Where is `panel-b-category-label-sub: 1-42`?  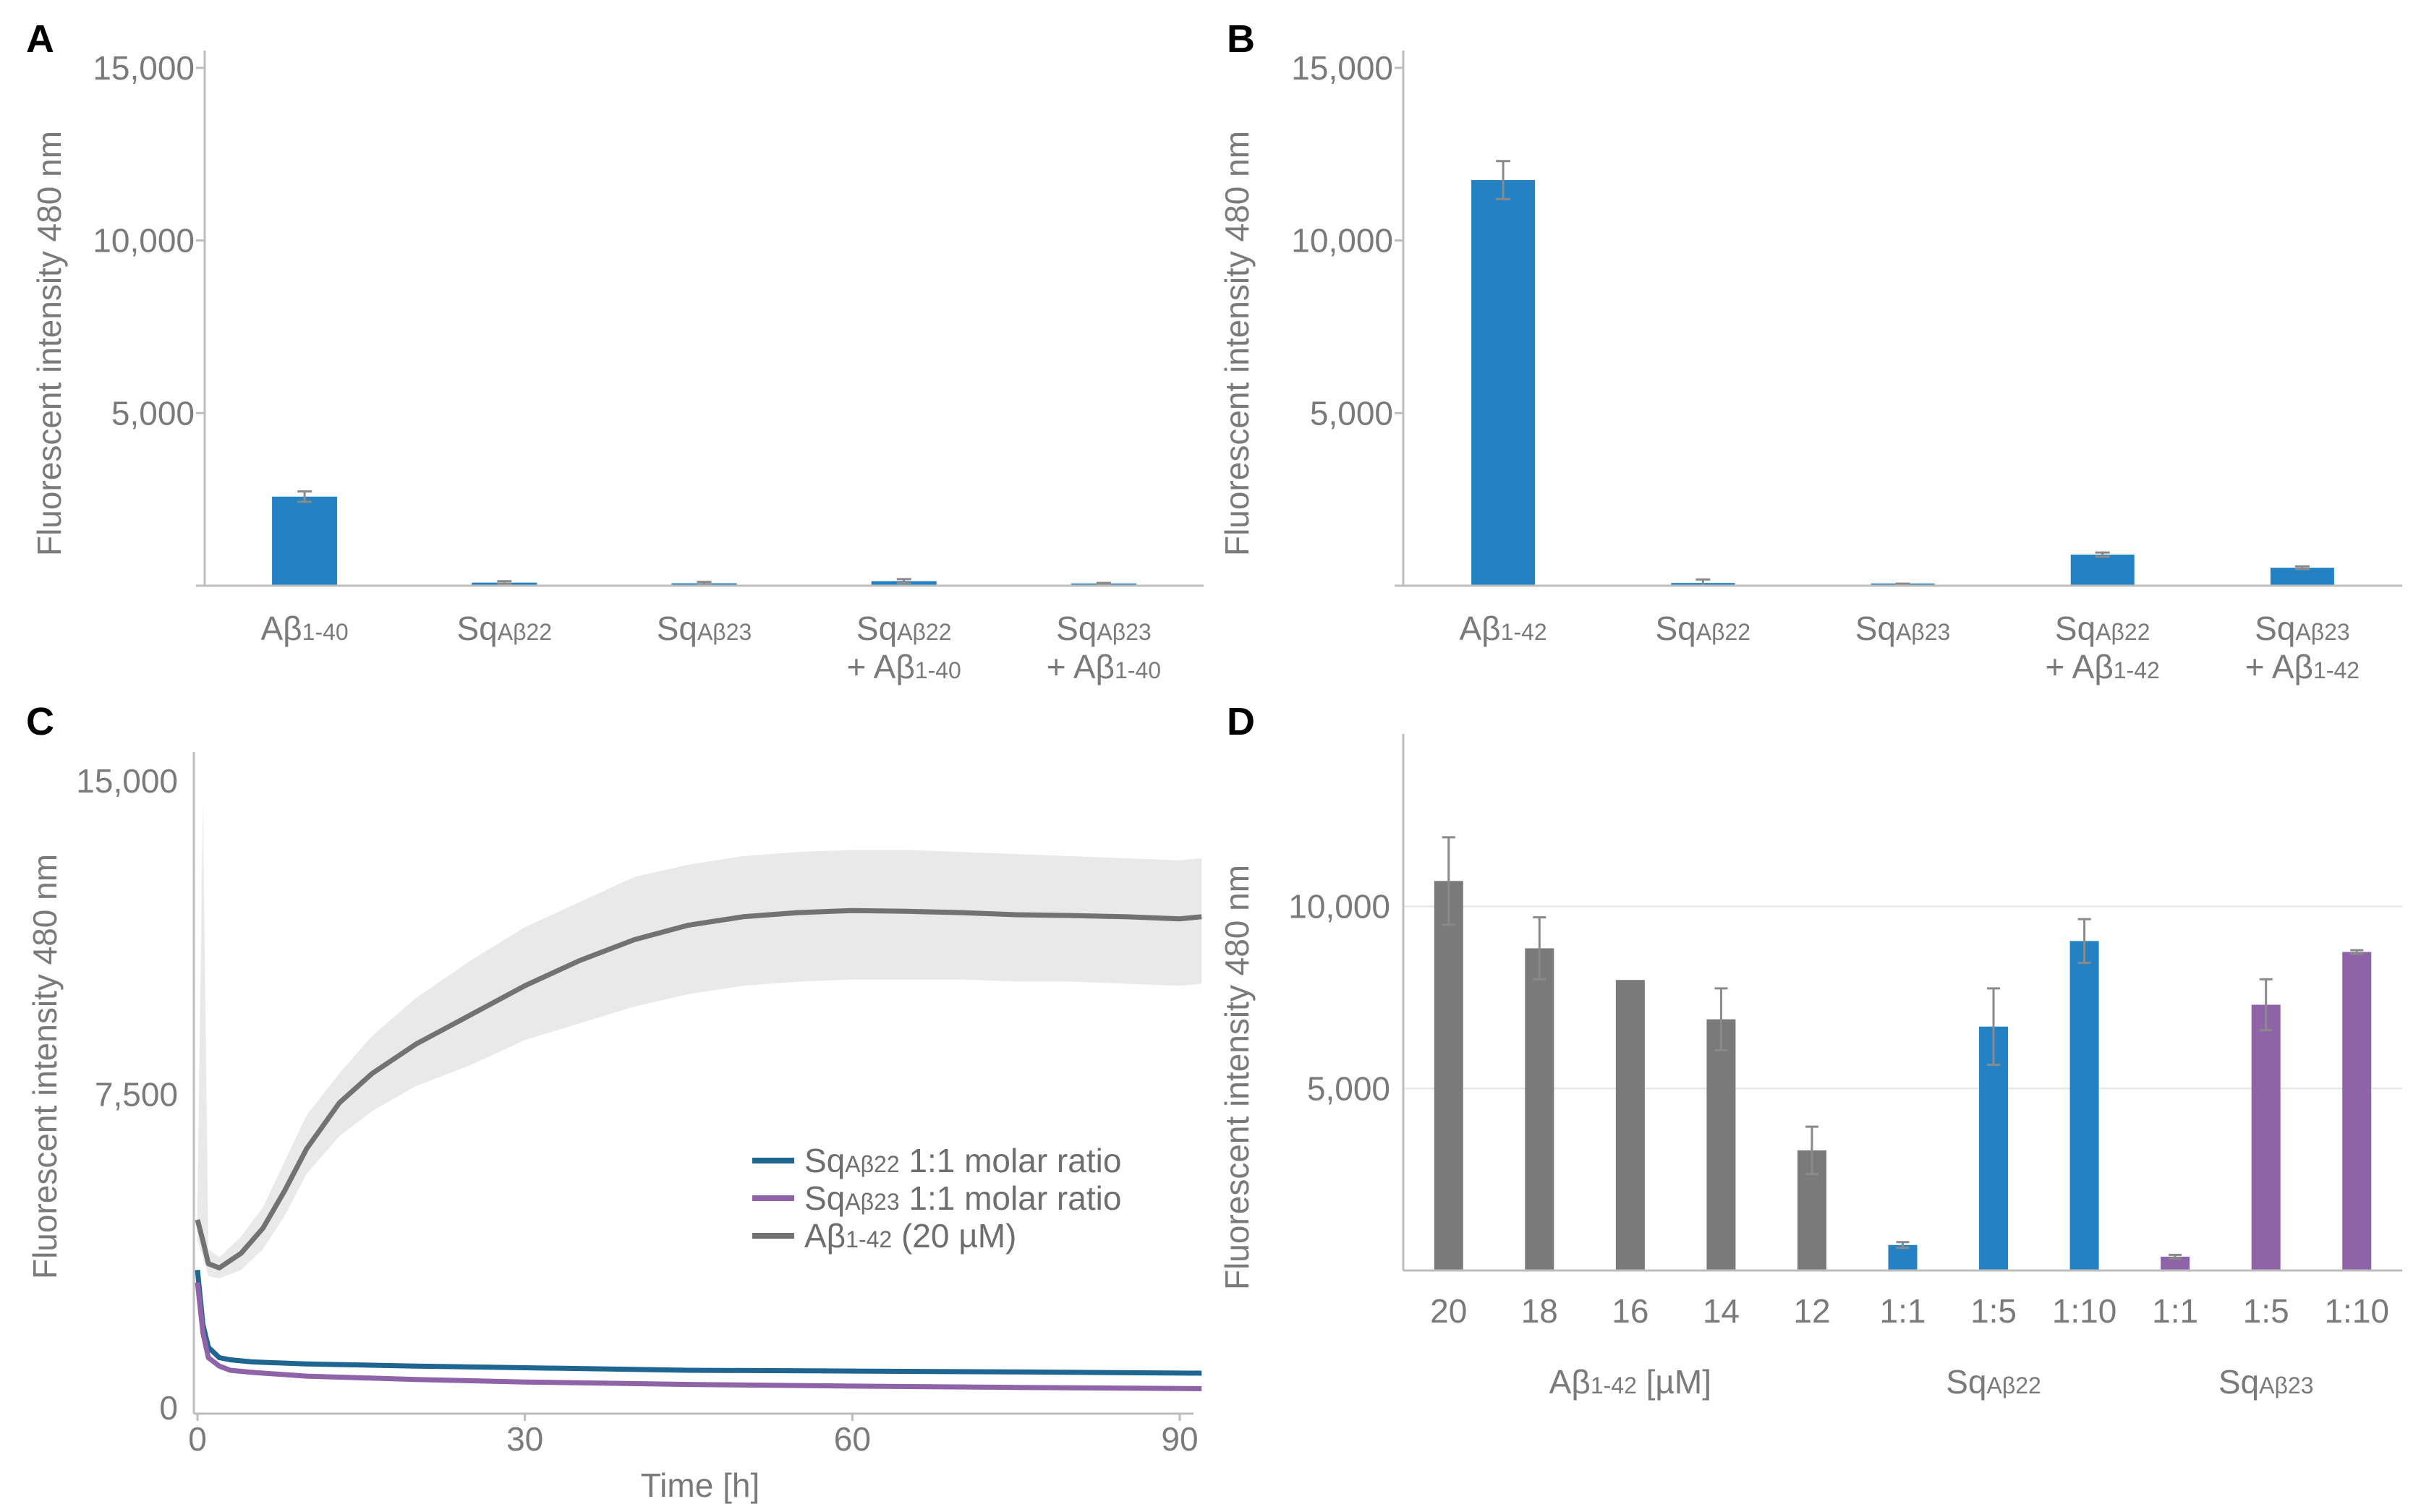
panel-b-category-label-sub: 1-42 is located at coordinates (1524, 632).